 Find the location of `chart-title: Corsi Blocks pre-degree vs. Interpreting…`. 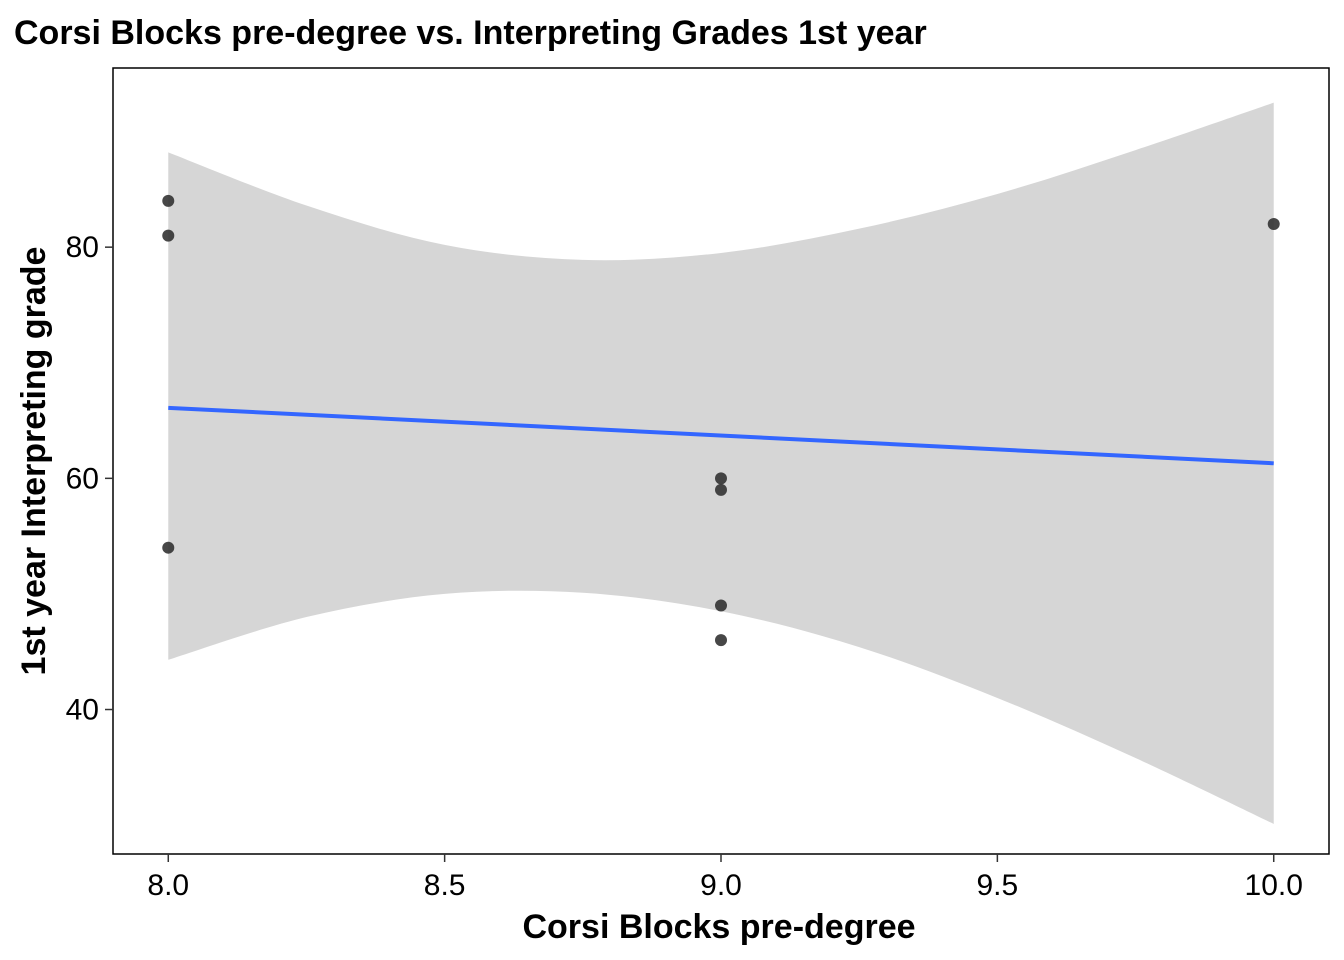

chart-title: Corsi Blocks pre-degree vs. Interpreting… is located at coordinates (470, 33).